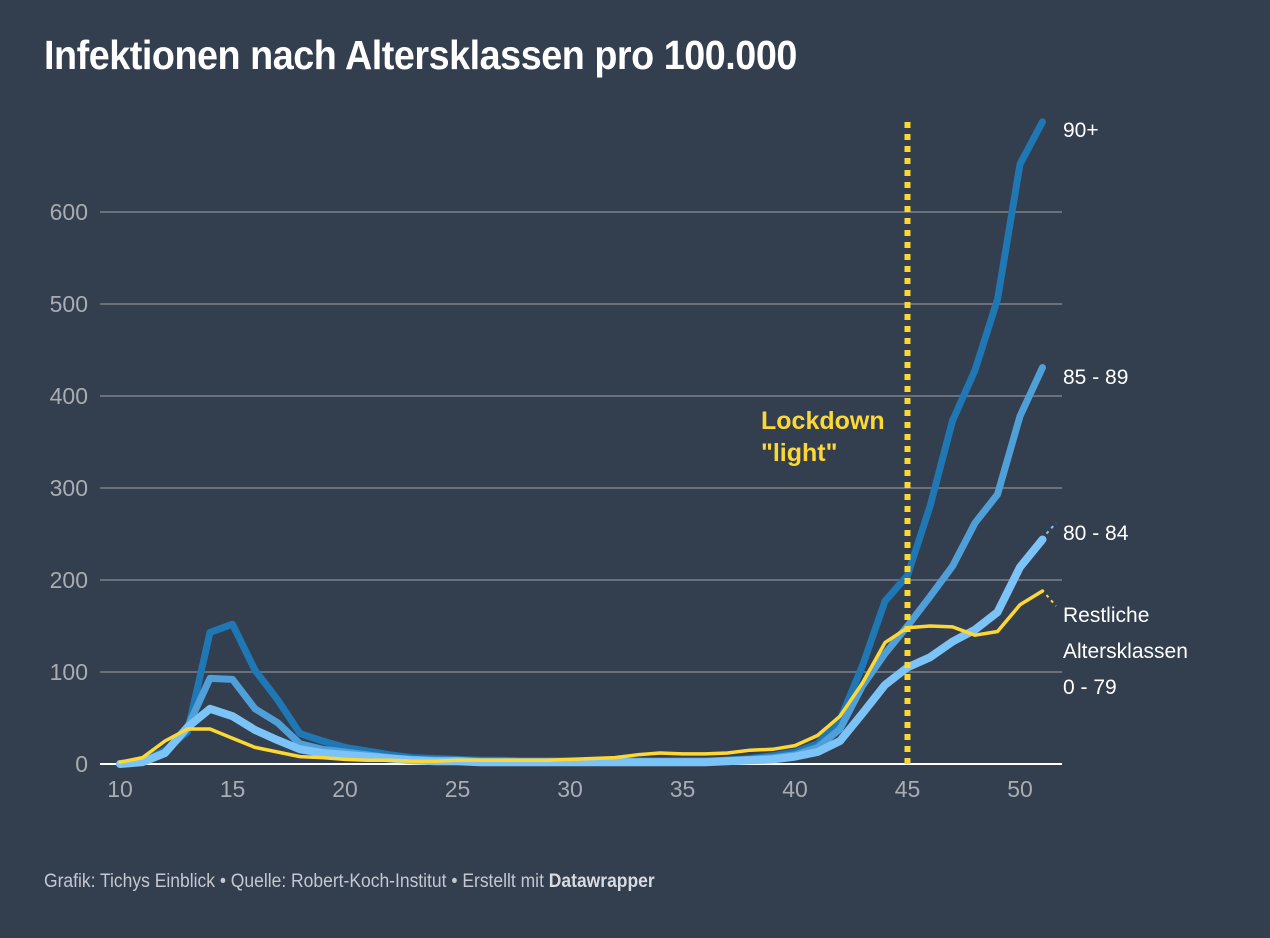 The height and width of the screenshot is (938, 1270). Describe the element at coordinates (823, 421) in the screenshot. I see `lockdown-annotation-label: Lockdown` at that location.